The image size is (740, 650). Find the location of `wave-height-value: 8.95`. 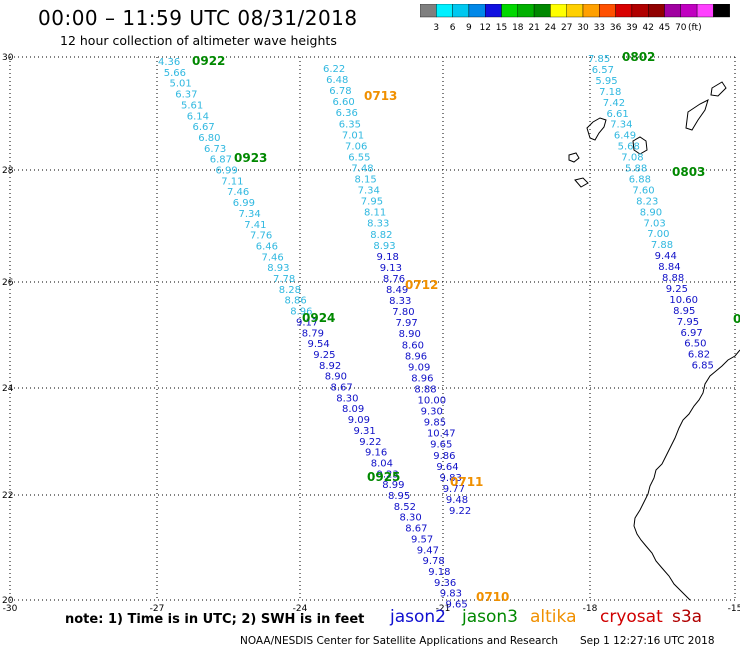

wave-height-value: 8.95 is located at coordinates (684, 311).